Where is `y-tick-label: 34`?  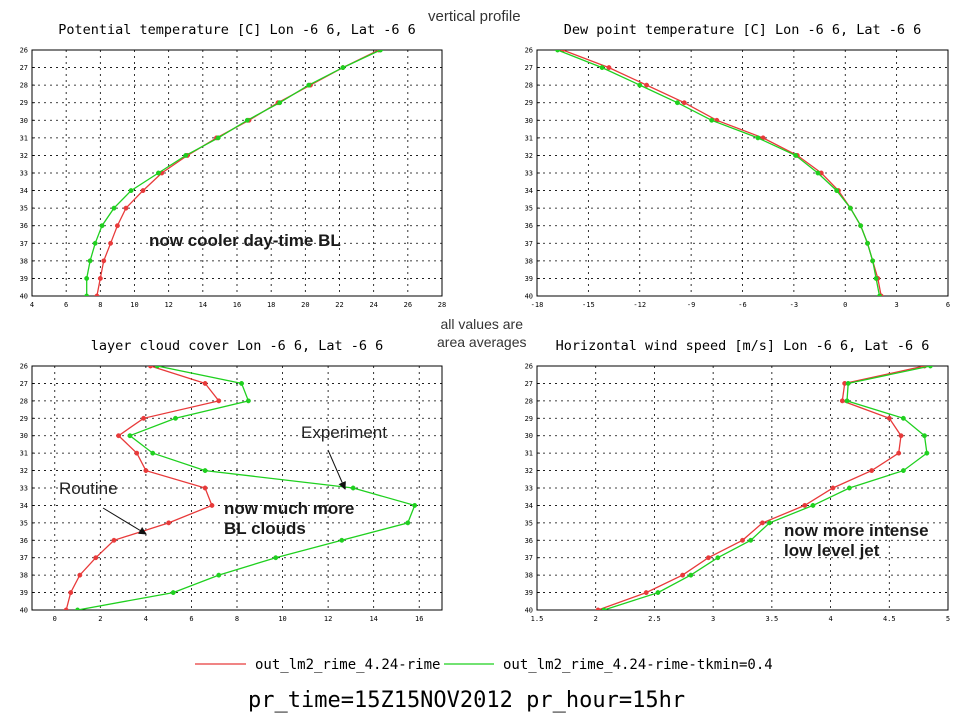 y-tick-label: 34 is located at coordinates (24, 506).